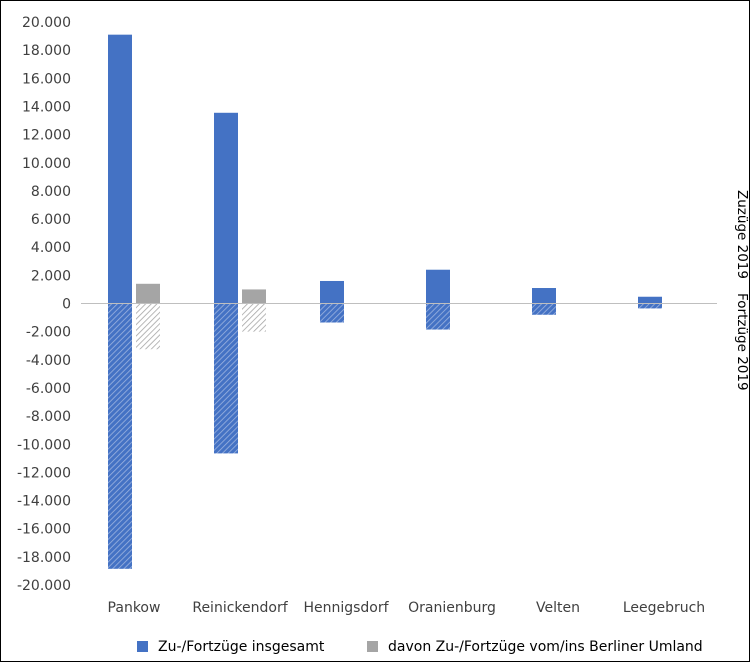 The image size is (752, 664). Describe the element at coordinates (44, 558) in the screenshot. I see `y-tick-label: -18.000` at that location.